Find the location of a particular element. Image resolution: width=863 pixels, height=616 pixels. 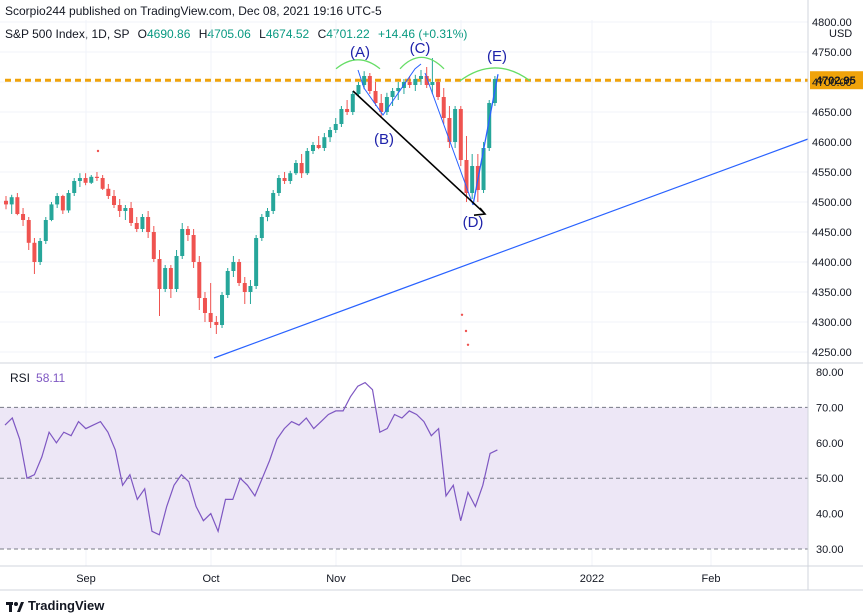

price-tick-label: 4450.00 is located at coordinates (832, 233).